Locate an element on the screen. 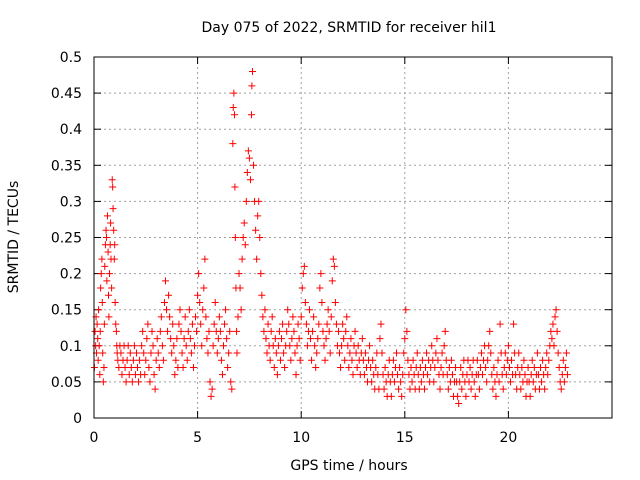  x-tick-label: 20 is located at coordinates (508, 438).